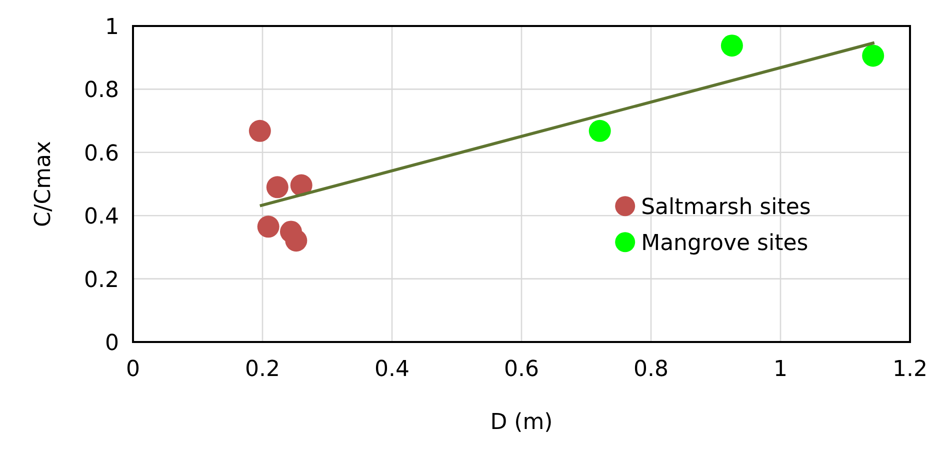 Image resolution: width=950 pixels, height=457 pixels. Describe the element at coordinates (133, 369) in the screenshot. I see `x-tick-label: 0` at that location.